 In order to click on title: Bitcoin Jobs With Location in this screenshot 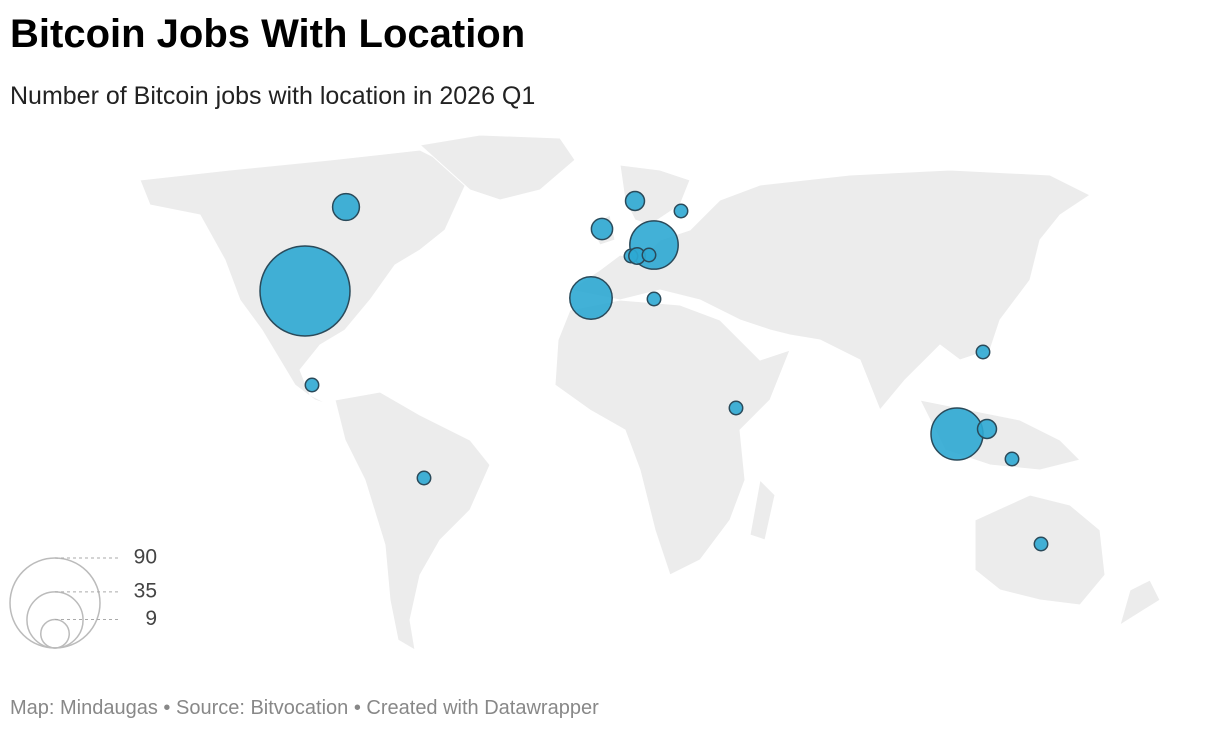, I will do `click(268, 34)`.